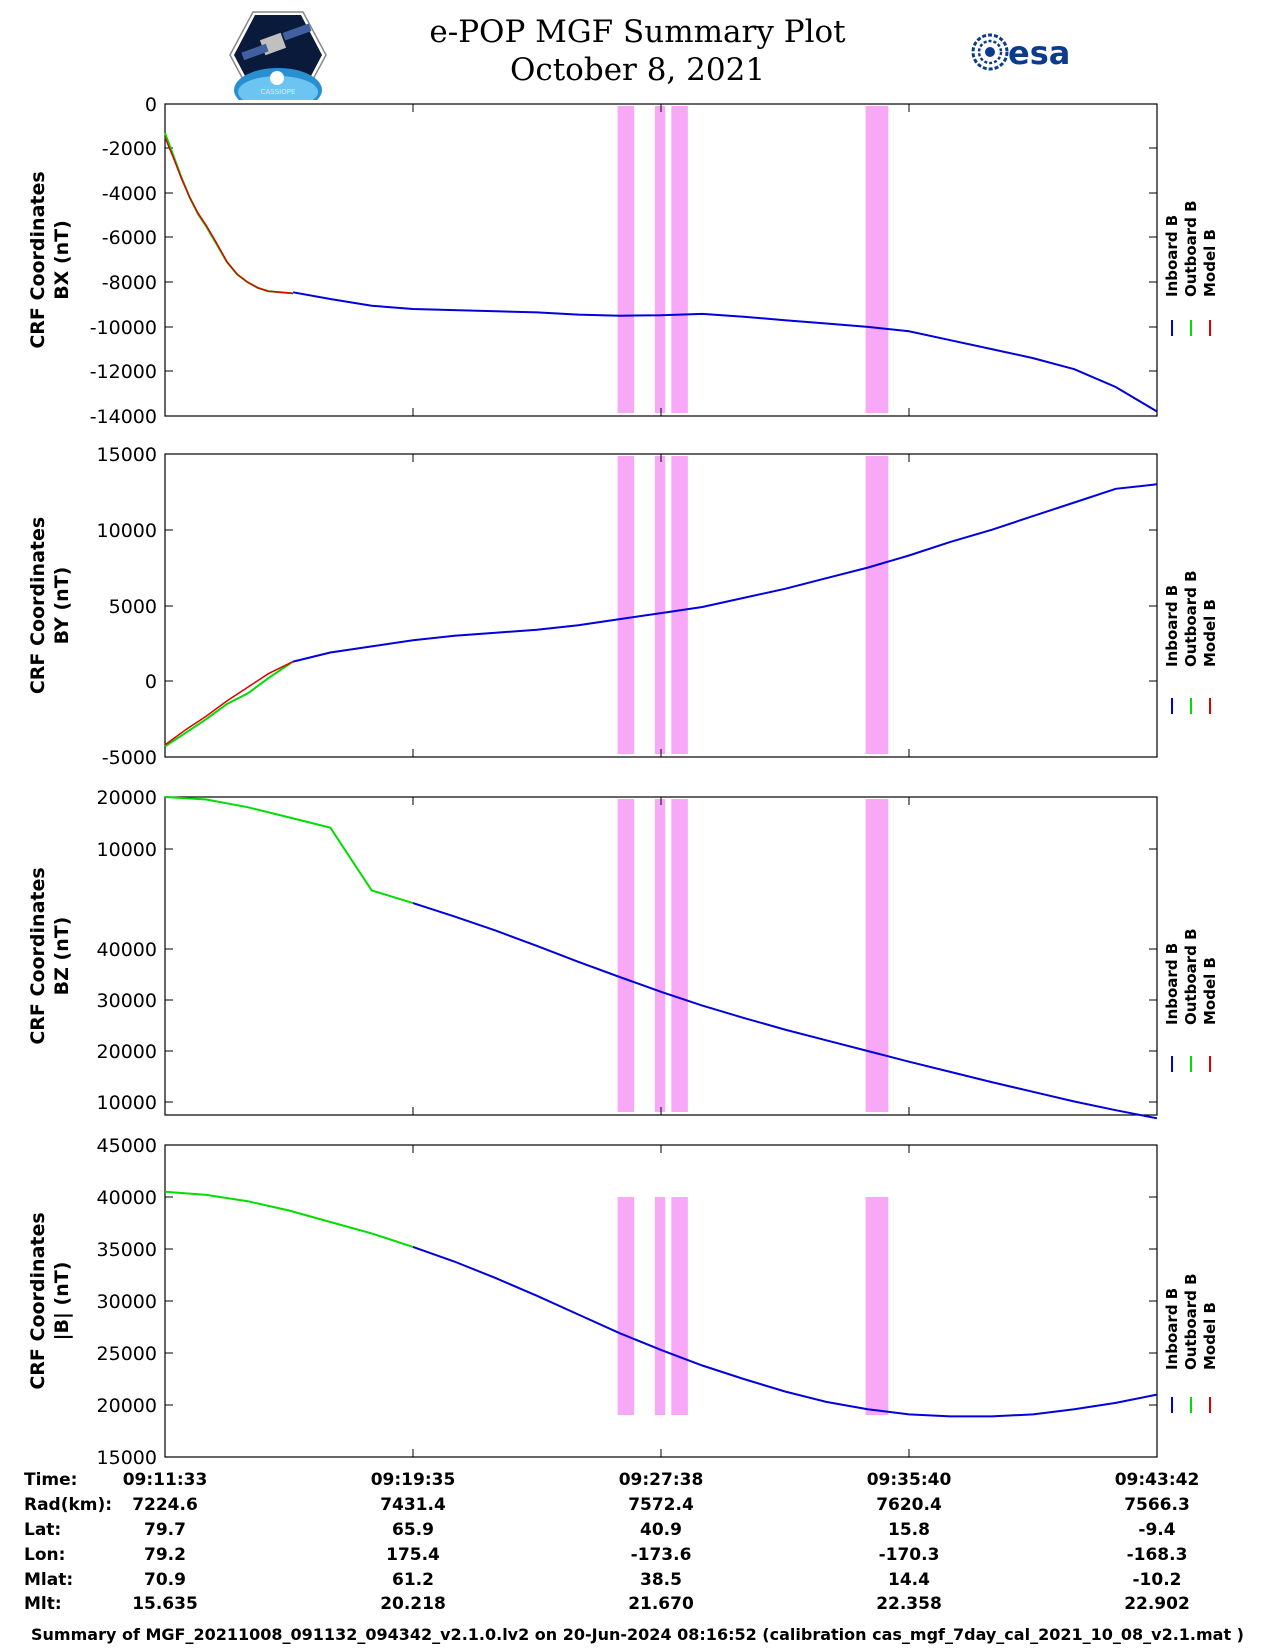 This screenshot has height=1650, width=1275. Describe the element at coordinates (278, 92) in the screenshot. I see `svg-text: CASSIOPE` at that location.